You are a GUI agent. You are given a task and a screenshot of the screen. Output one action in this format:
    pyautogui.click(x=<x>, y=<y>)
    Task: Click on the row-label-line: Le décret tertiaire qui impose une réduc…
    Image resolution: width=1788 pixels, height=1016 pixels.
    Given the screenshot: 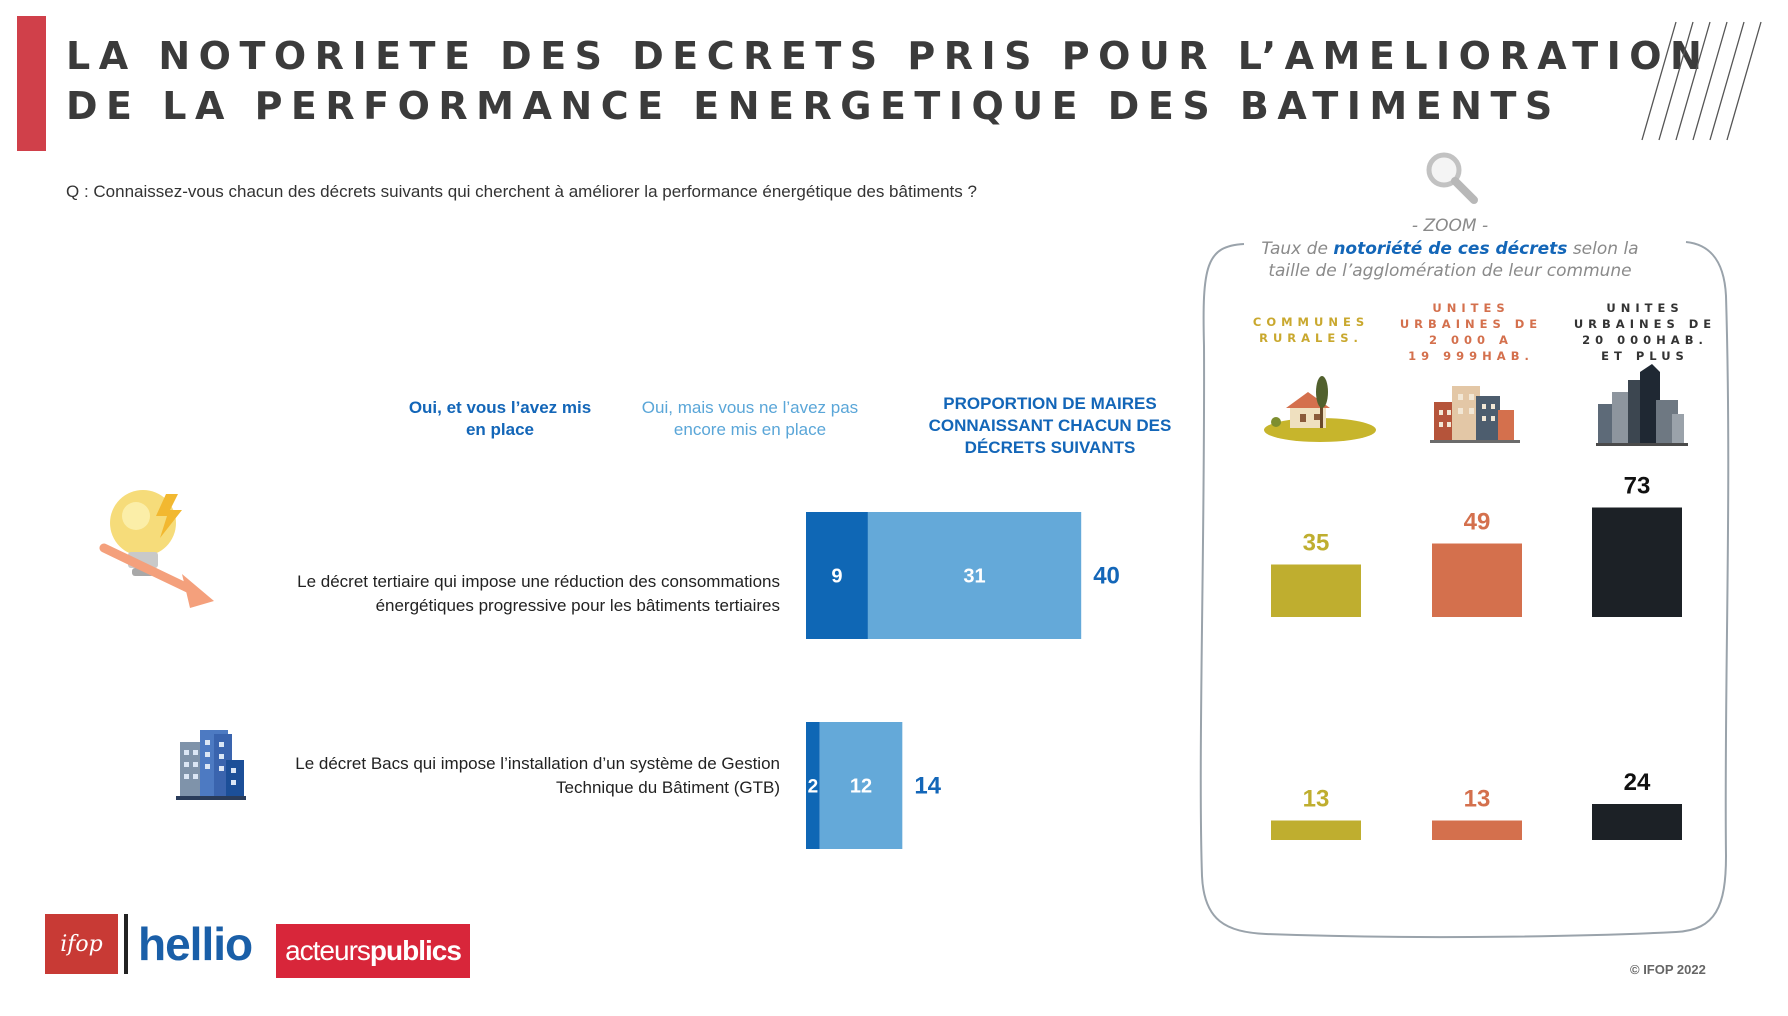 What is the action you would take?
    pyautogui.click(x=538, y=581)
    